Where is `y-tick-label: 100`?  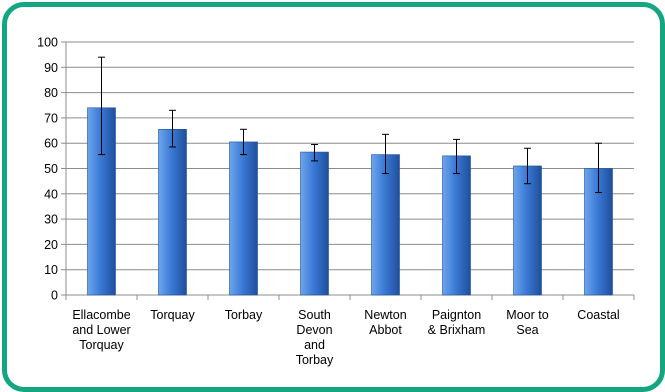
y-tick-label: 100 is located at coordinates (47, 43).